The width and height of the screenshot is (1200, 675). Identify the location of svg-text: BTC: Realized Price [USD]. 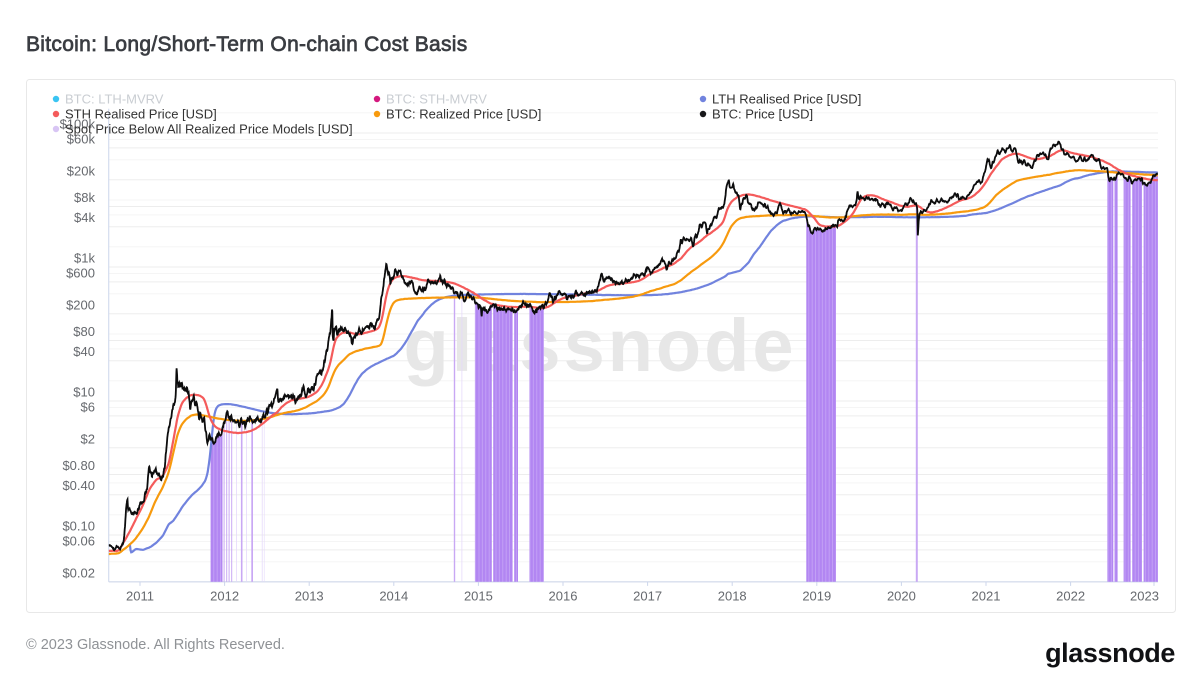
(463, 114).